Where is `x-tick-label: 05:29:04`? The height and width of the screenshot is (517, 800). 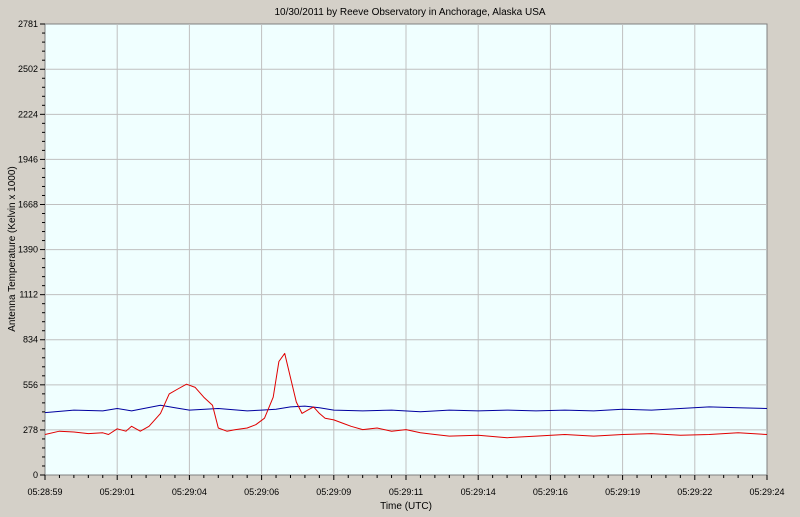 x-tick-label: 05:29:04 is located at coordinates (189, 492).